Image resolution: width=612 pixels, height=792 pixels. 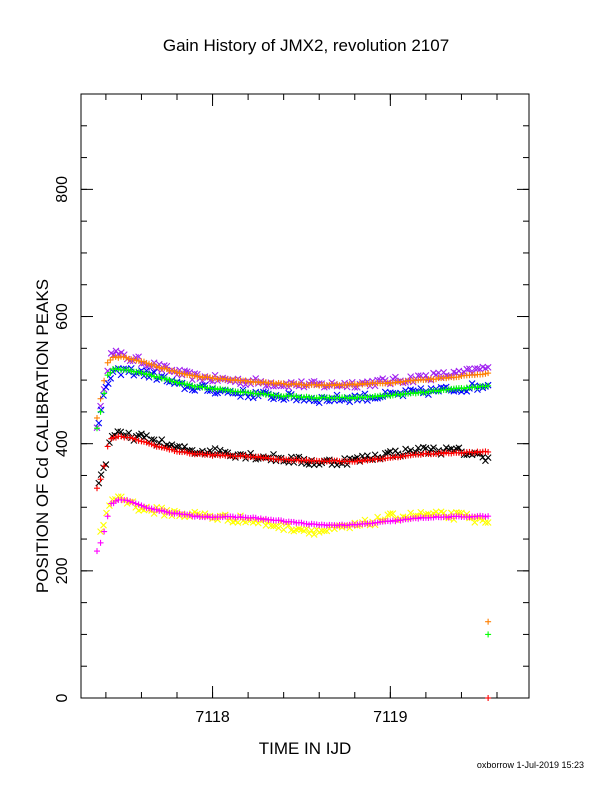 I want to click on x-tick-label: 7119, so click(x=390, y=717).